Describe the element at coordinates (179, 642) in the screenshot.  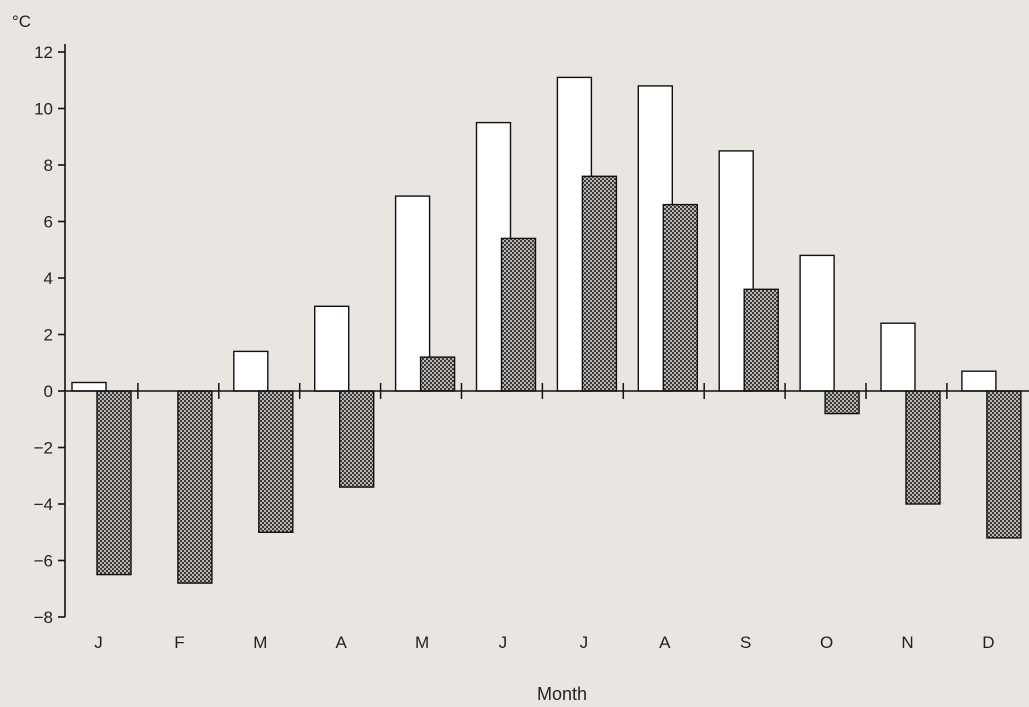
I see `x-category-label-2: F` at that location.